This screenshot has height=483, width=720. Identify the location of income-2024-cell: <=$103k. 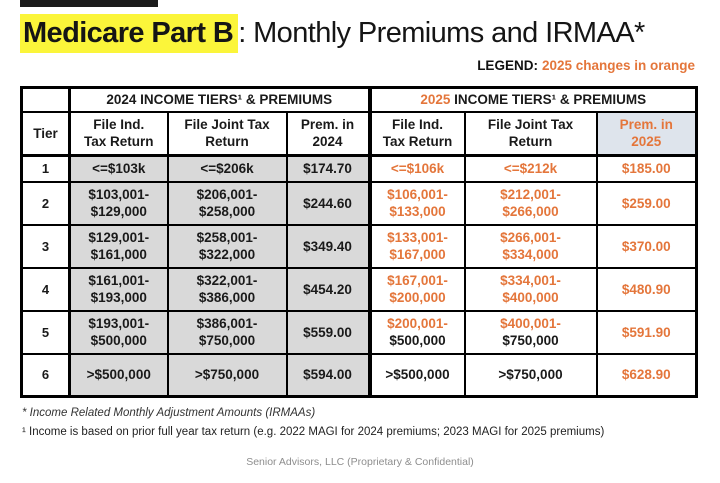
(118, 168).